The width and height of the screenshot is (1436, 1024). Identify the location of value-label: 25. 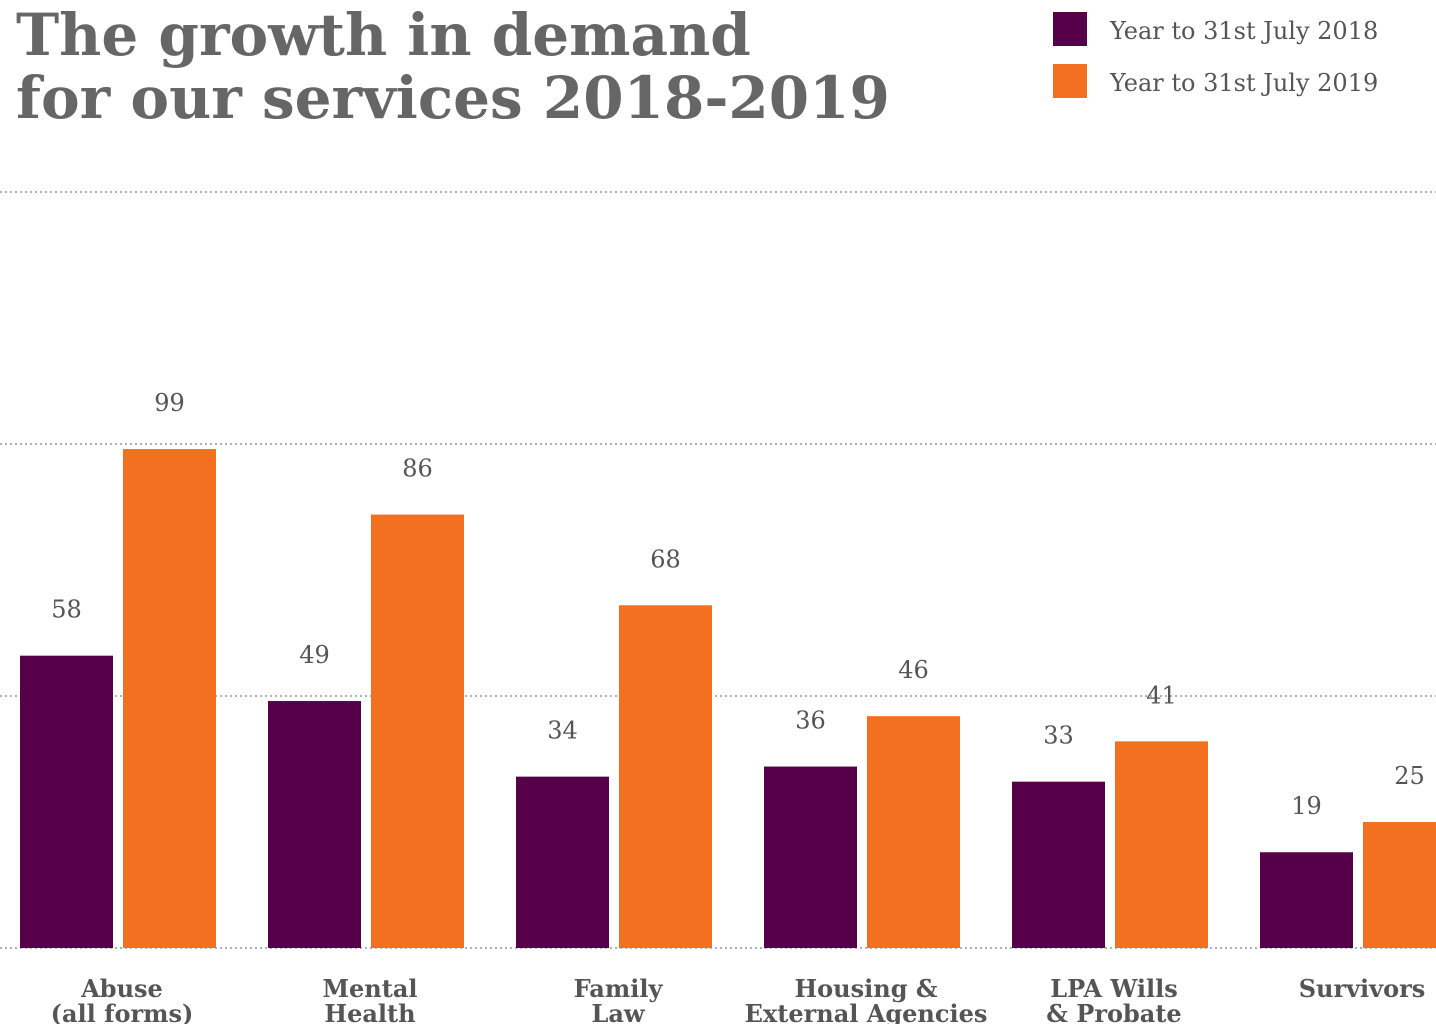
(1409, 776).